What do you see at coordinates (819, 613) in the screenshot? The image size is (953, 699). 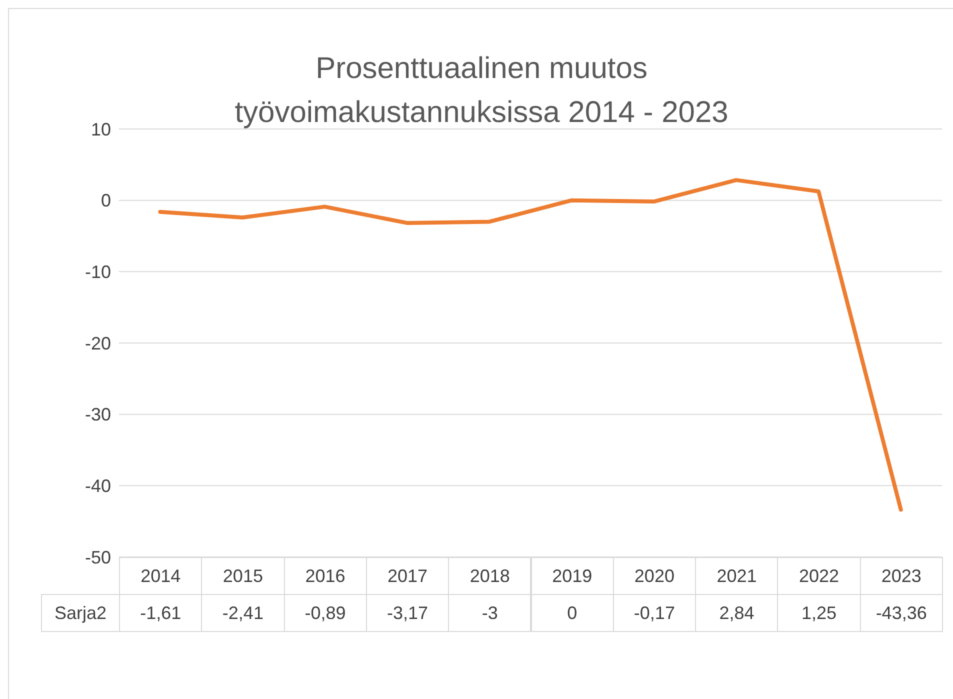 I see `data-label: 1,25` at bounding box center [819, 613].